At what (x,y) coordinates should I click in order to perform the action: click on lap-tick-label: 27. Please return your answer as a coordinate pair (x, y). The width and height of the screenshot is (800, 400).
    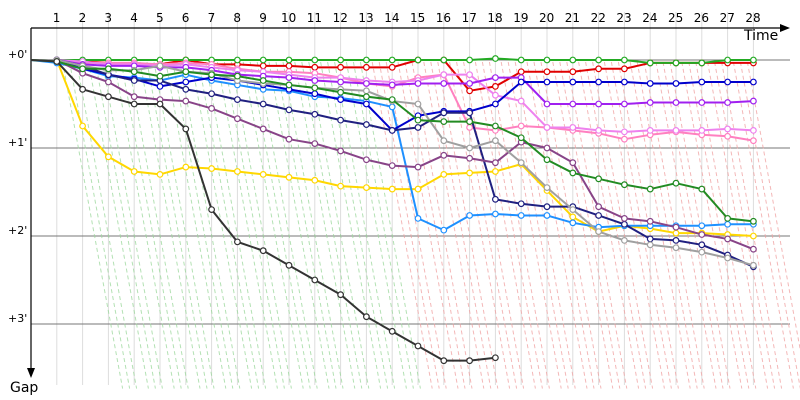
    Looking at the image, I should click on (727, 18).